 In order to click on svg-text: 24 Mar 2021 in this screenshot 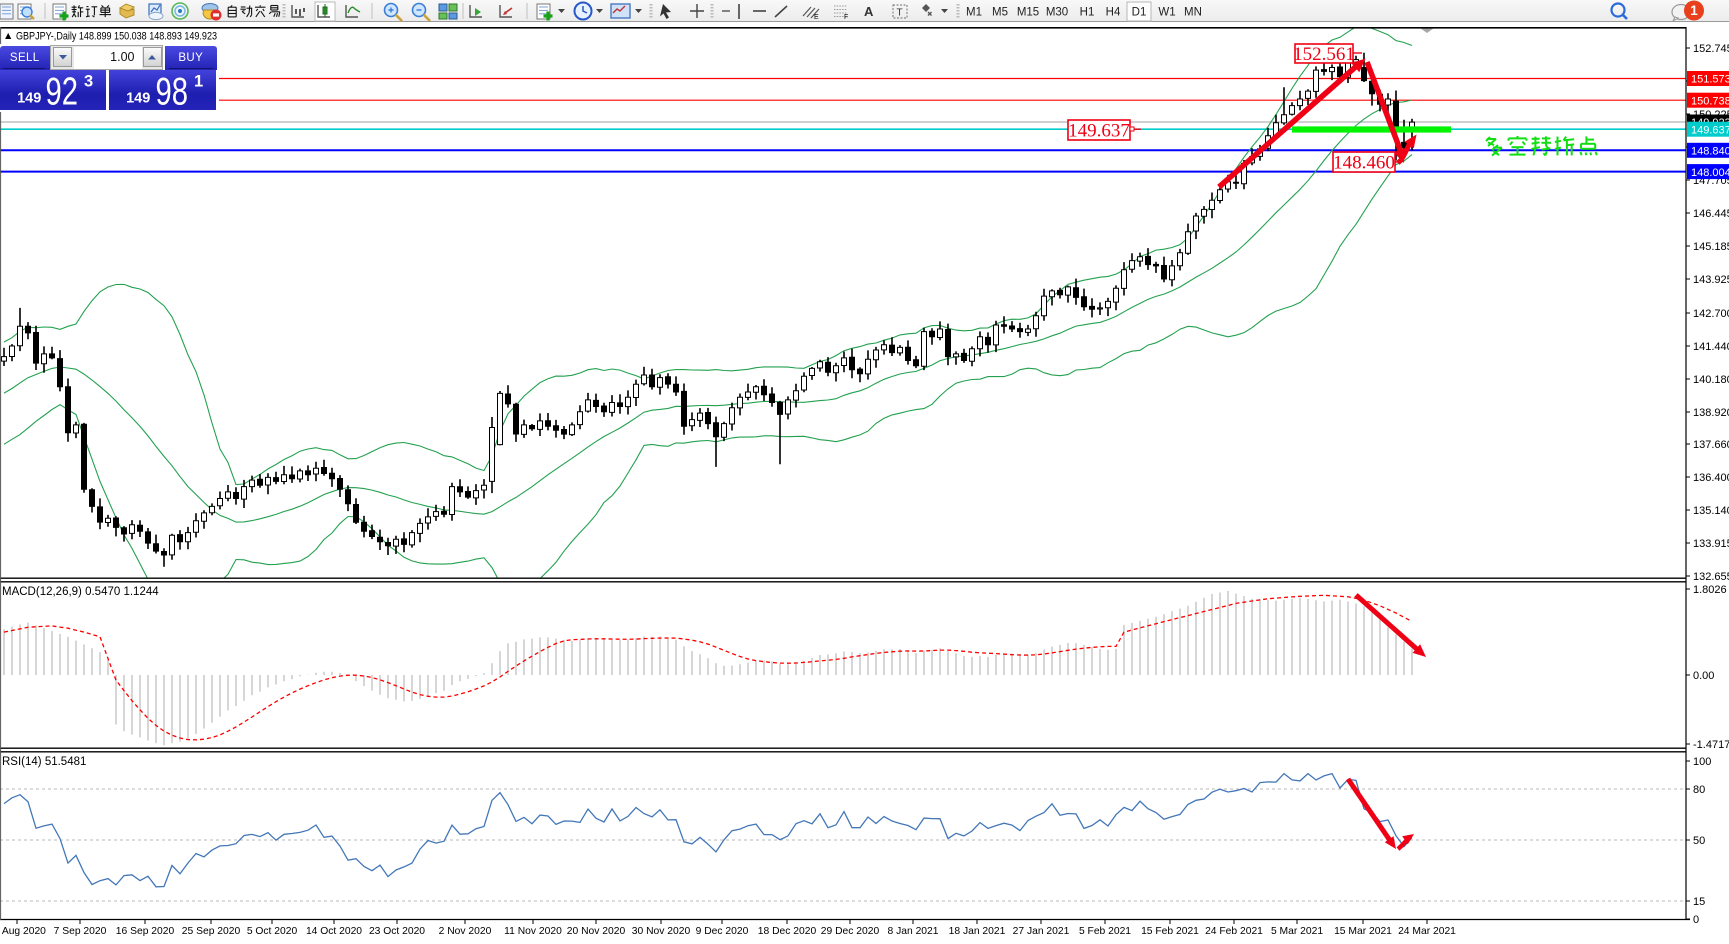, I will do `click(1427, 931)`.